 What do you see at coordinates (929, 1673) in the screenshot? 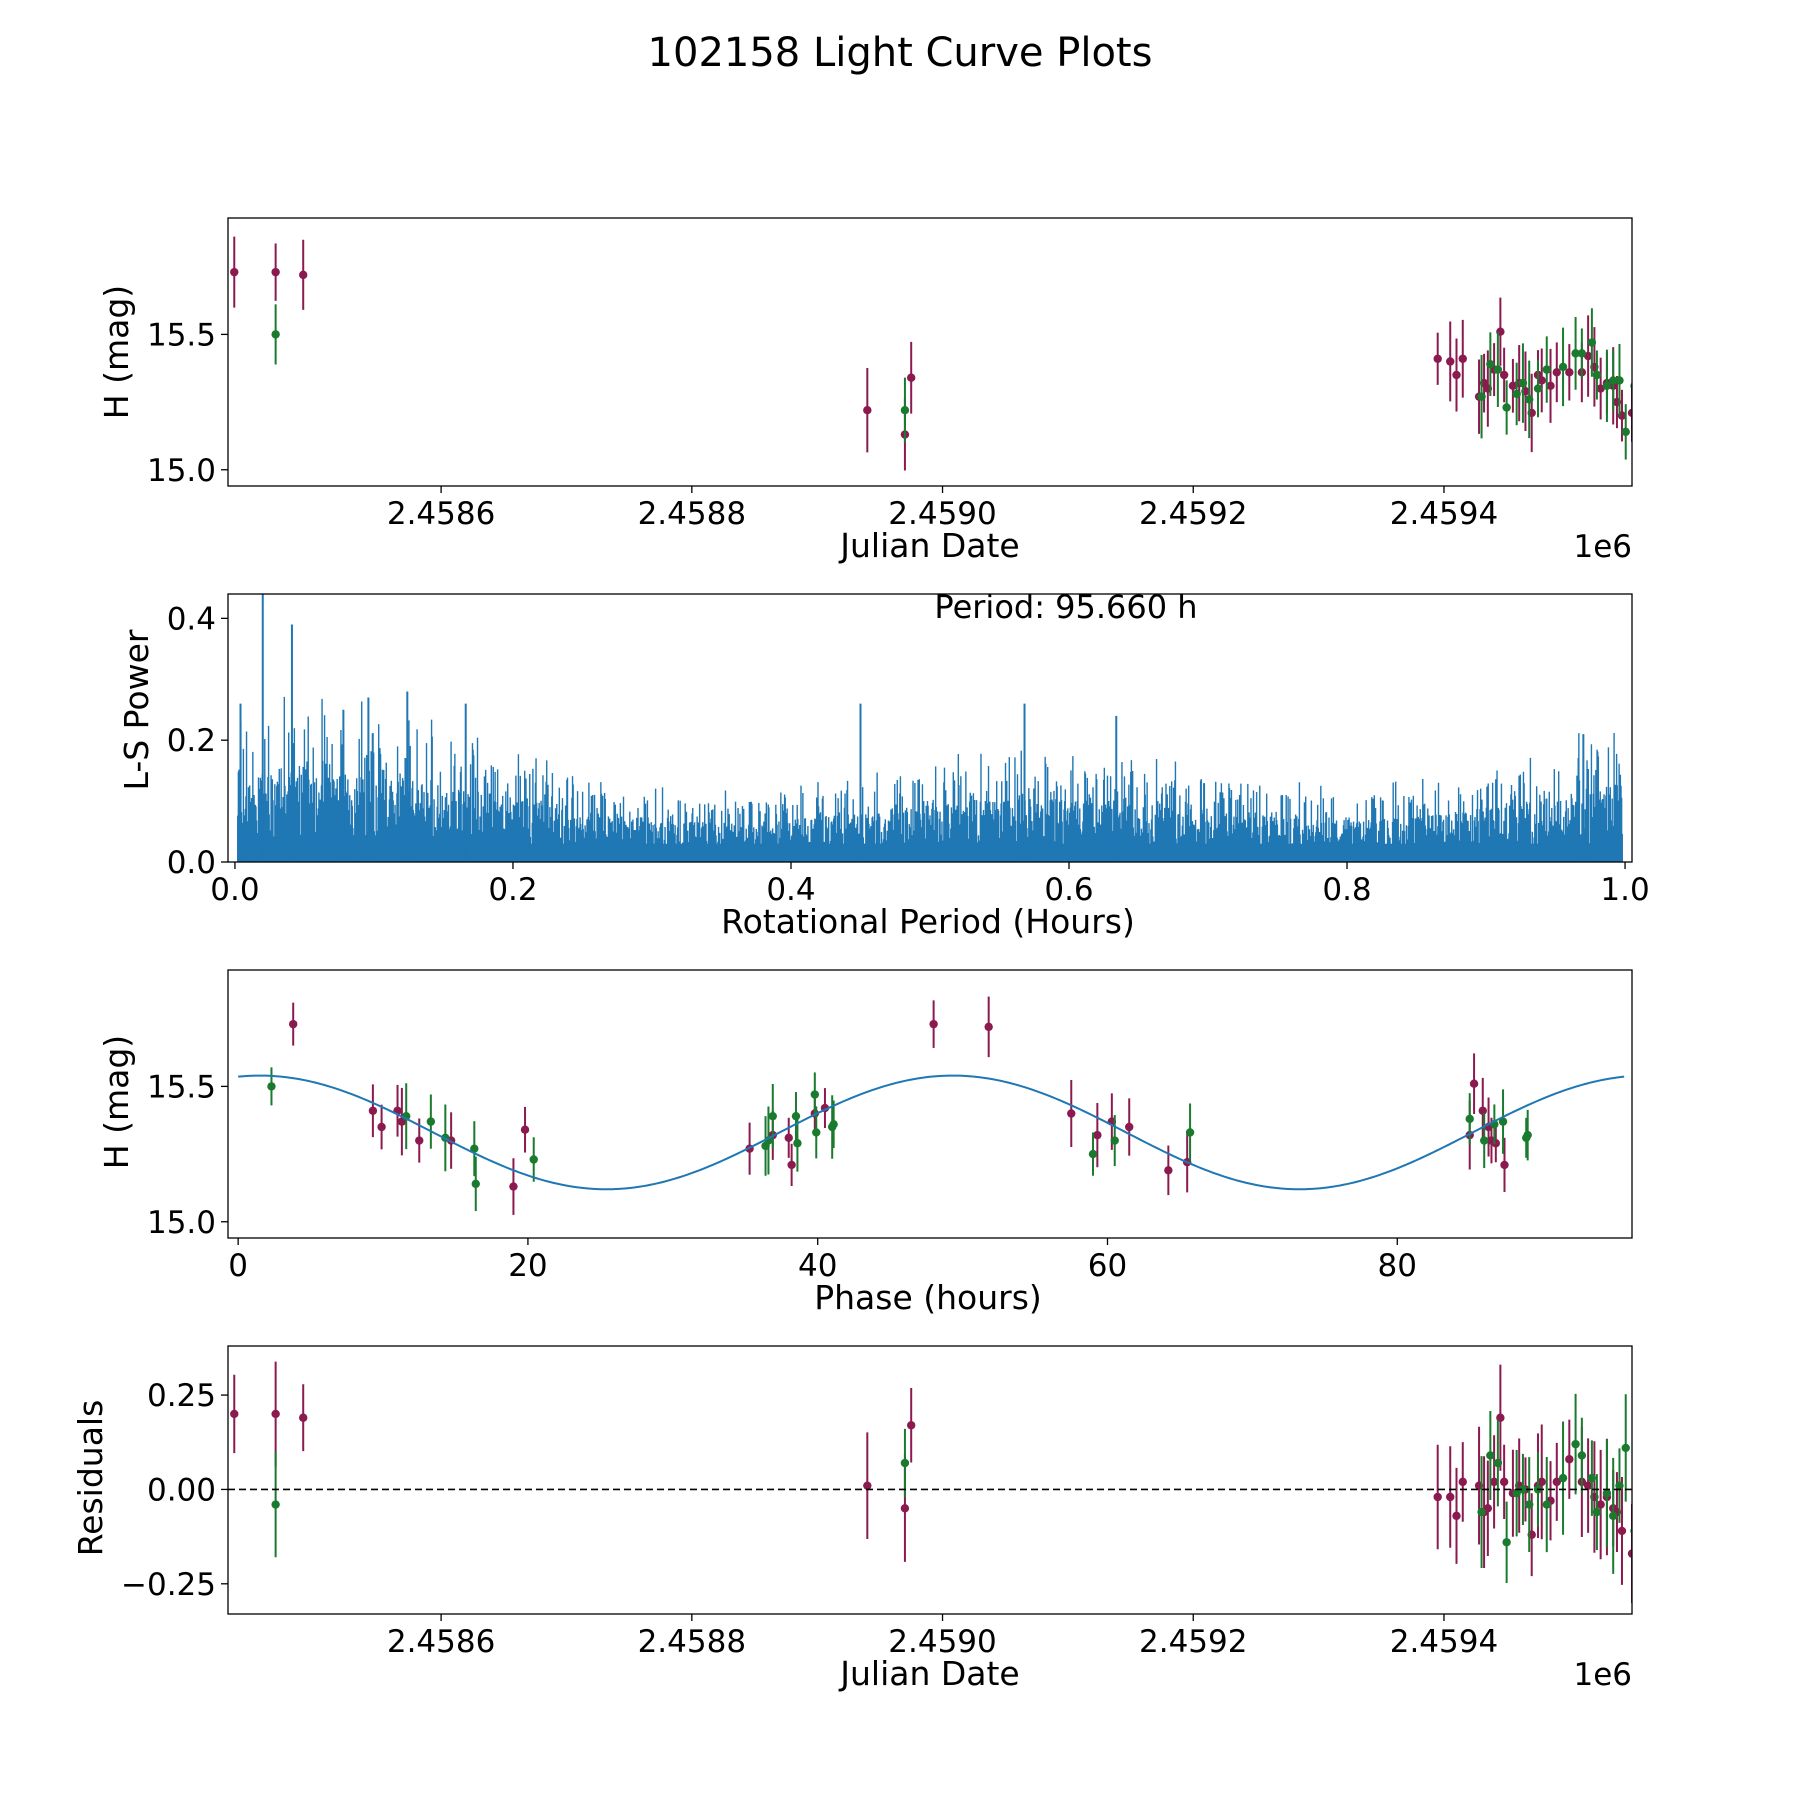
I see `residuals-xlabel: Julian Date` at bounding box center [929, 1673].